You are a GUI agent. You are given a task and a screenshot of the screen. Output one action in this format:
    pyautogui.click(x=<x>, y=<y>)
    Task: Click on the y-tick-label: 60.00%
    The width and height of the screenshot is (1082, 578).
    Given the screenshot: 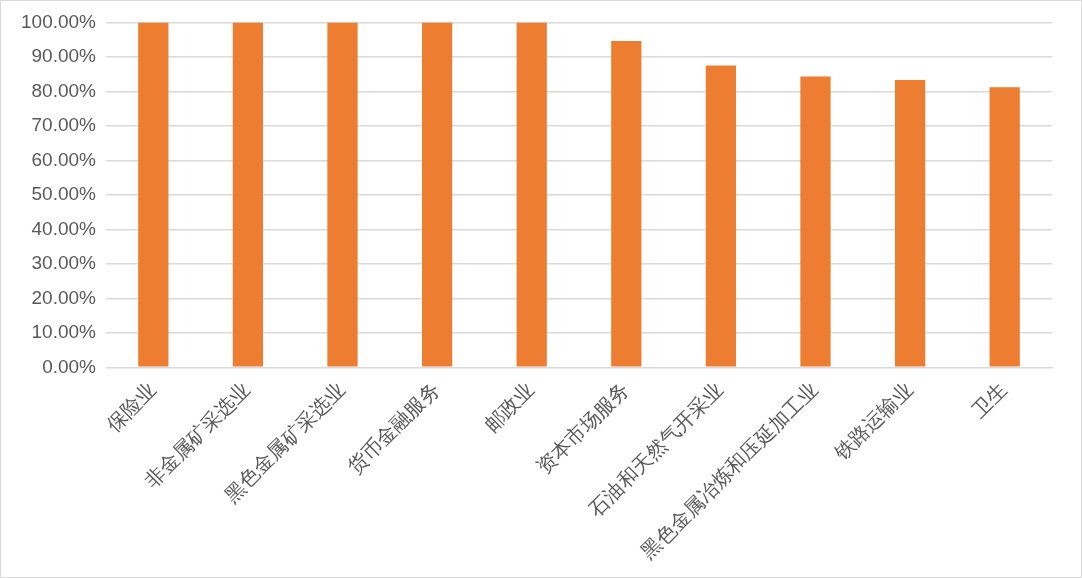 What is the action you would take?
    pyautogui.click(x=64, y=159)
    